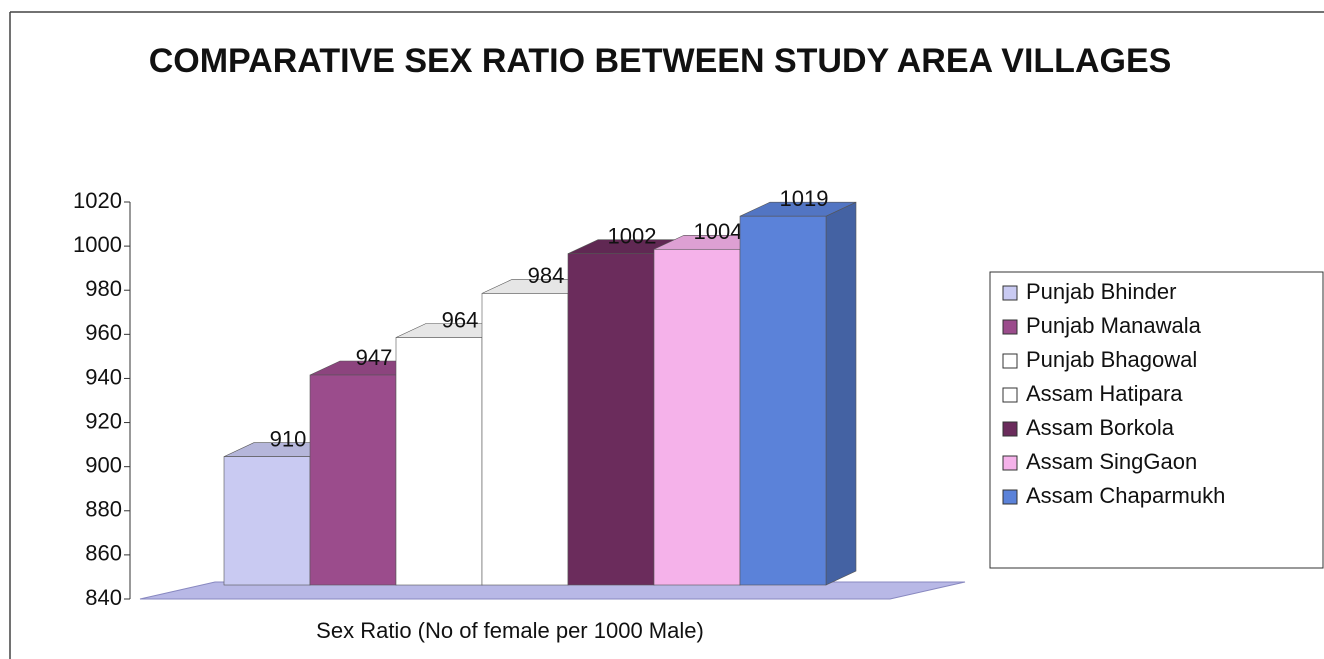 The height and width of the screenshot is (659, 1324). What do you see at coordinates (103, 332) in the screenshot?
I see `y-tick-label: 960` at bounding box center [103, 332].